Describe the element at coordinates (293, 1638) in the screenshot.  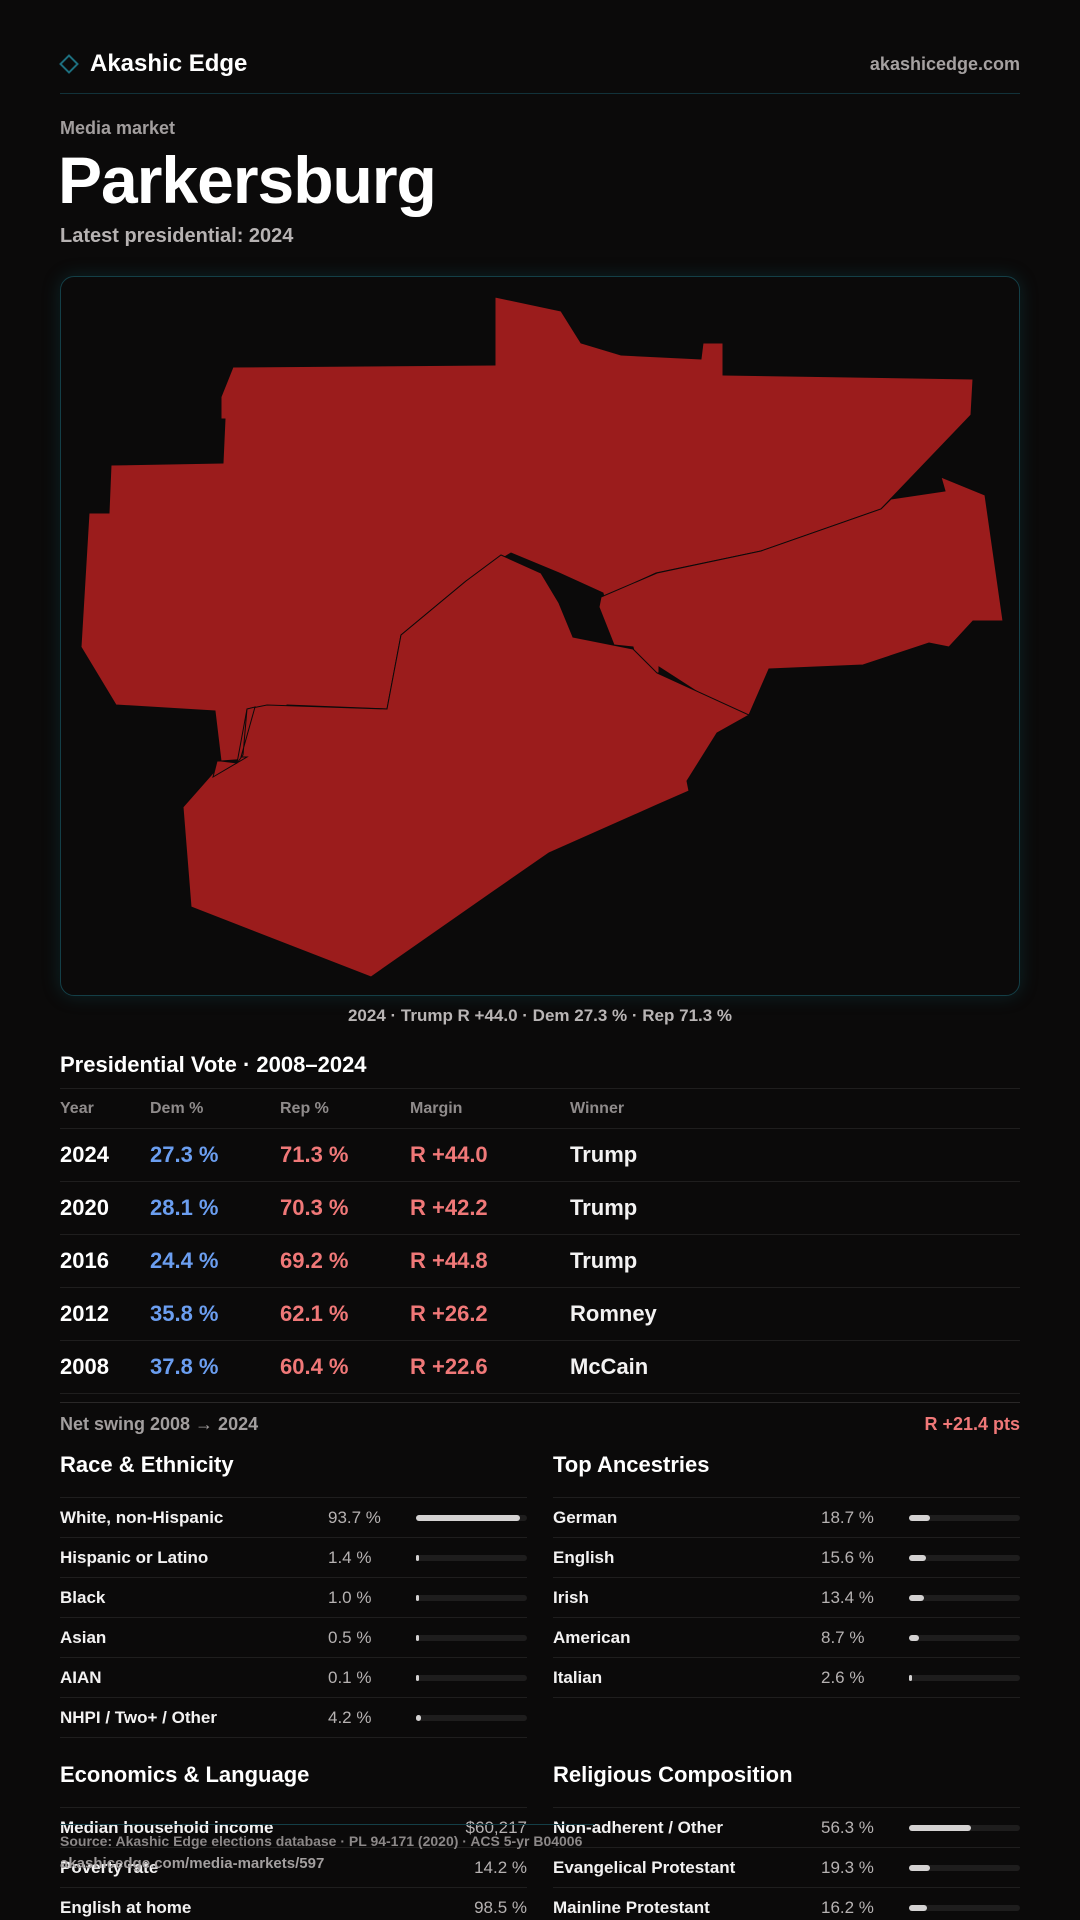
I see `stat-row: Asian 0.5 %` at that location.